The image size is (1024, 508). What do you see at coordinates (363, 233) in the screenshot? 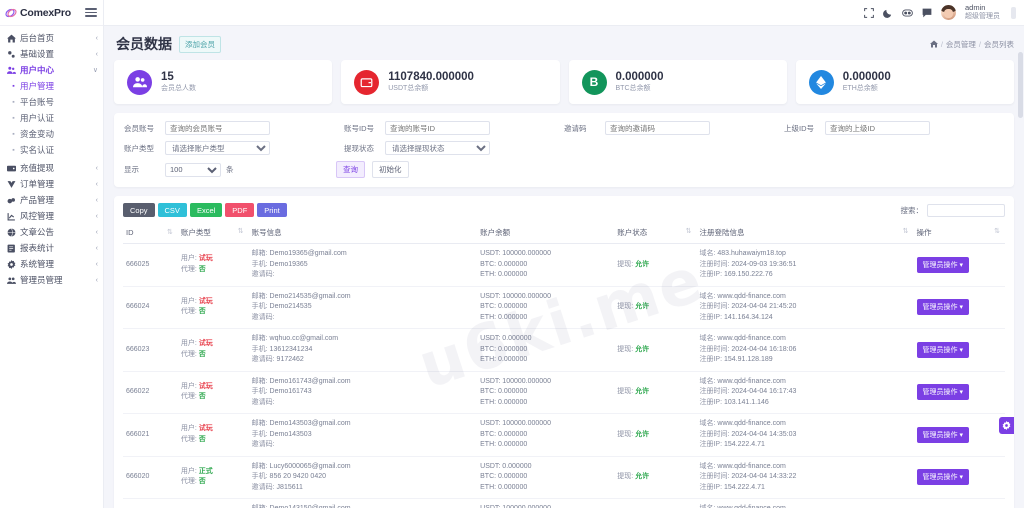
I see `col-account-info: 账号信息` at bounding box center [363, 233].